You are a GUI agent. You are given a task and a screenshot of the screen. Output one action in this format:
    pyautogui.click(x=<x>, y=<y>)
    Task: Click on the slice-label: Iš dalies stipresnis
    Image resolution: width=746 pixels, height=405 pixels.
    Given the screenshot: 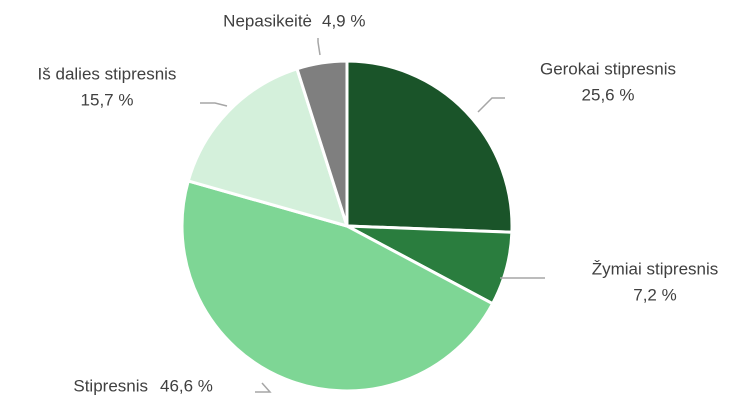 What is the action you would take?
    pyautogui.click(x=107, y=73)
    